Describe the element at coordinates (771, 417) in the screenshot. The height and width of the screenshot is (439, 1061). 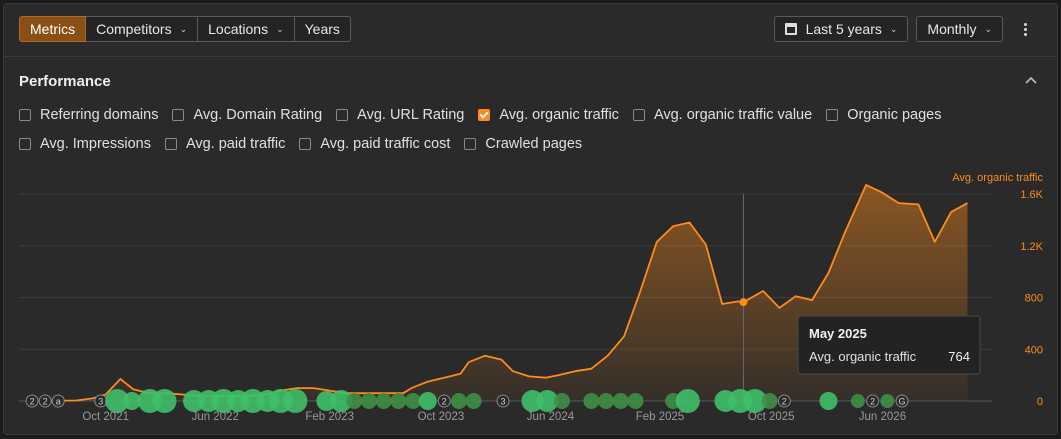
I see `x-tick-label: Oct 2025` at that location.